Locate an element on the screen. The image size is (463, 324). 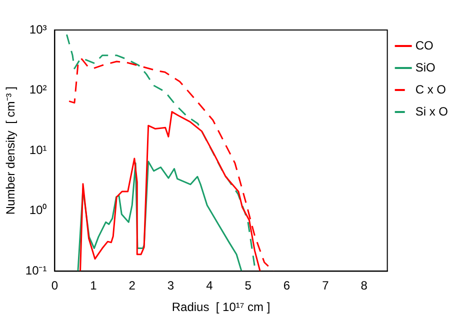
legend-label: Si x O is located at coordinates (431, 111).